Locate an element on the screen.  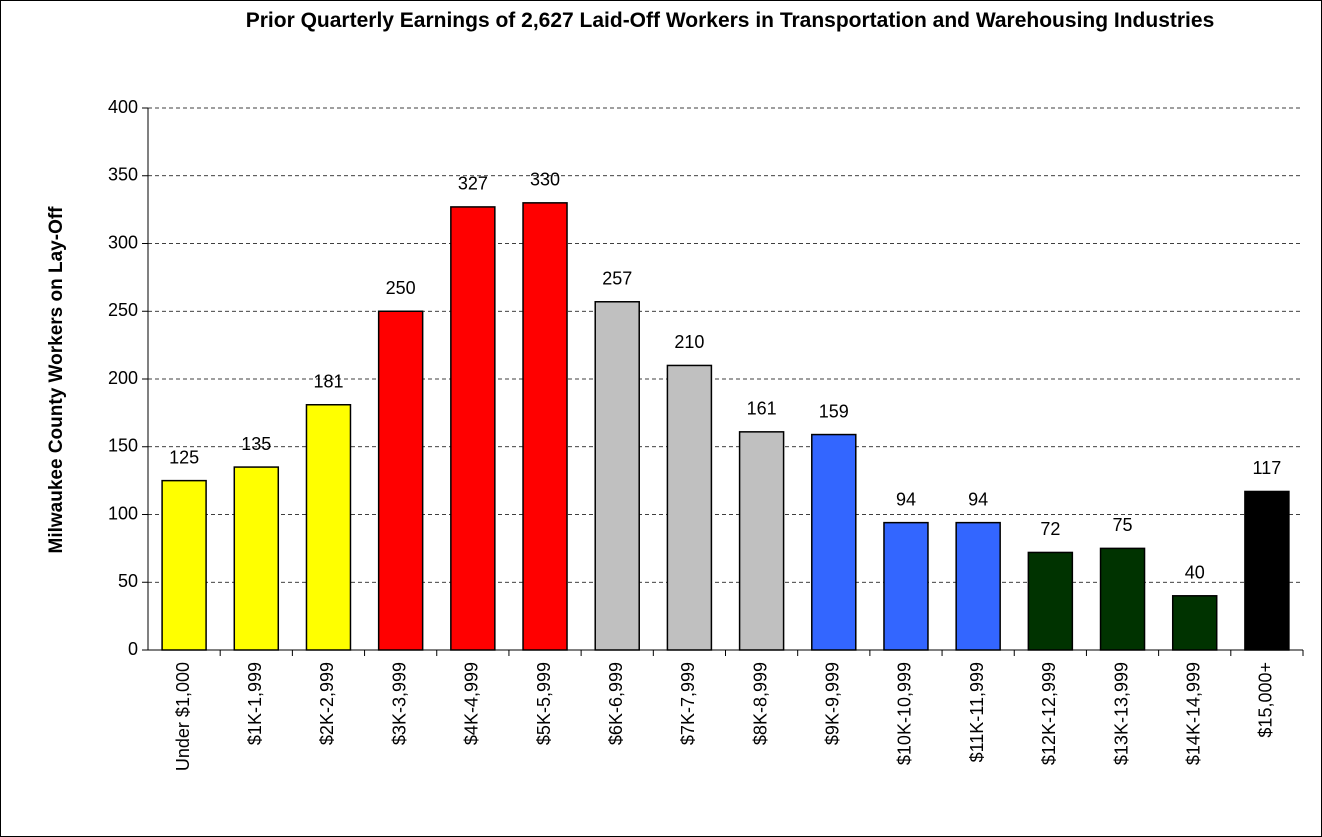
x-tick-label: $6K-6,999 is located at coordinates (616, 703).